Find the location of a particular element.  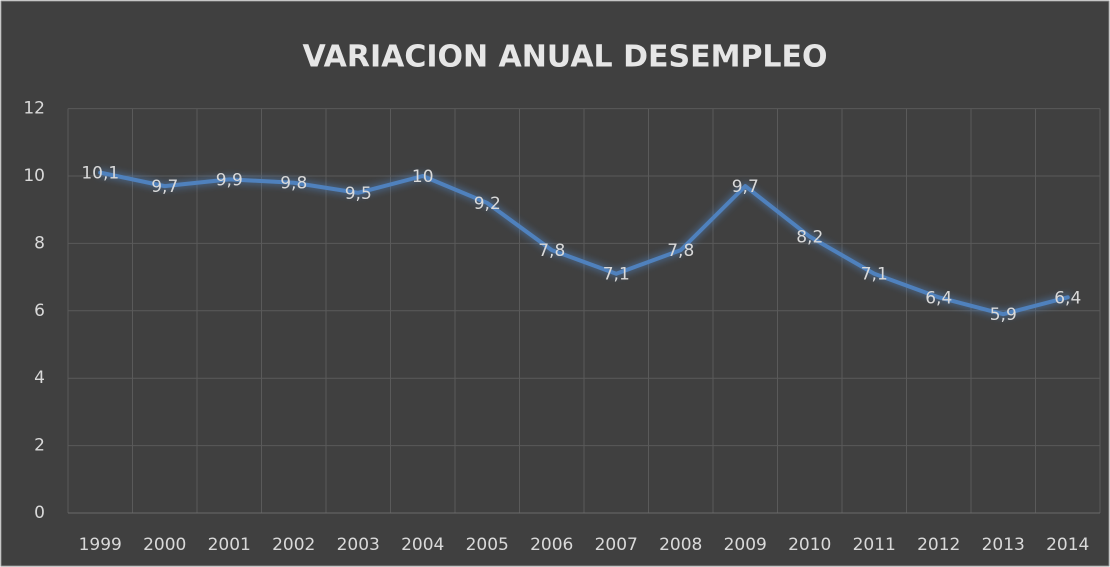

x-tick-label: 2004 is located at coordinates (422, 545).